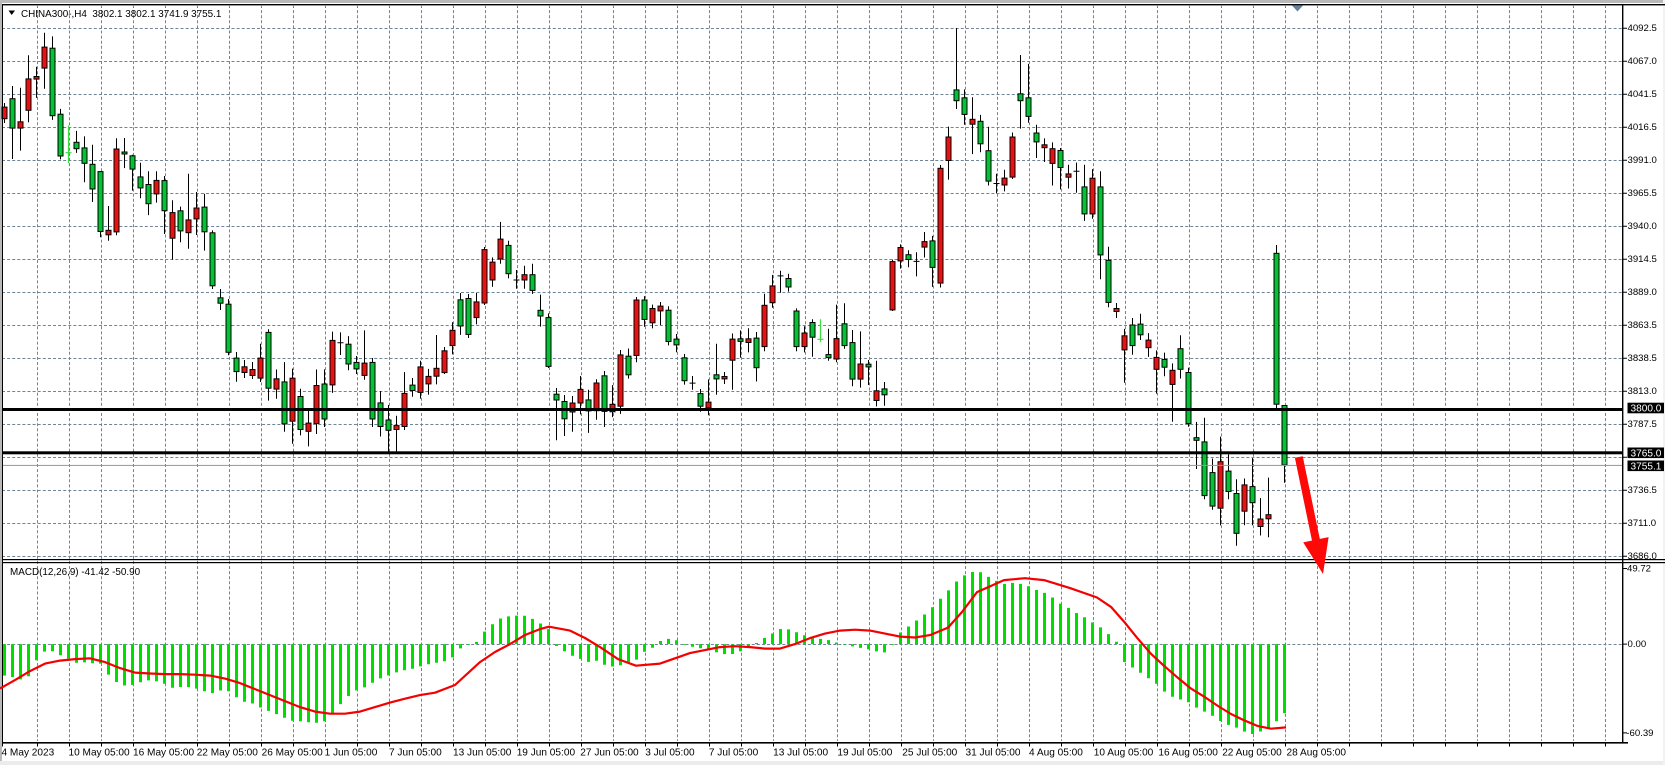 The height and width of the screenshot is (765, 1665). What do you see at coordinates (75, 572) in the screenshot?
I see `svg-text: MACD(12,26,9) -41.42 -50.90` at bounding box center [75, 572].